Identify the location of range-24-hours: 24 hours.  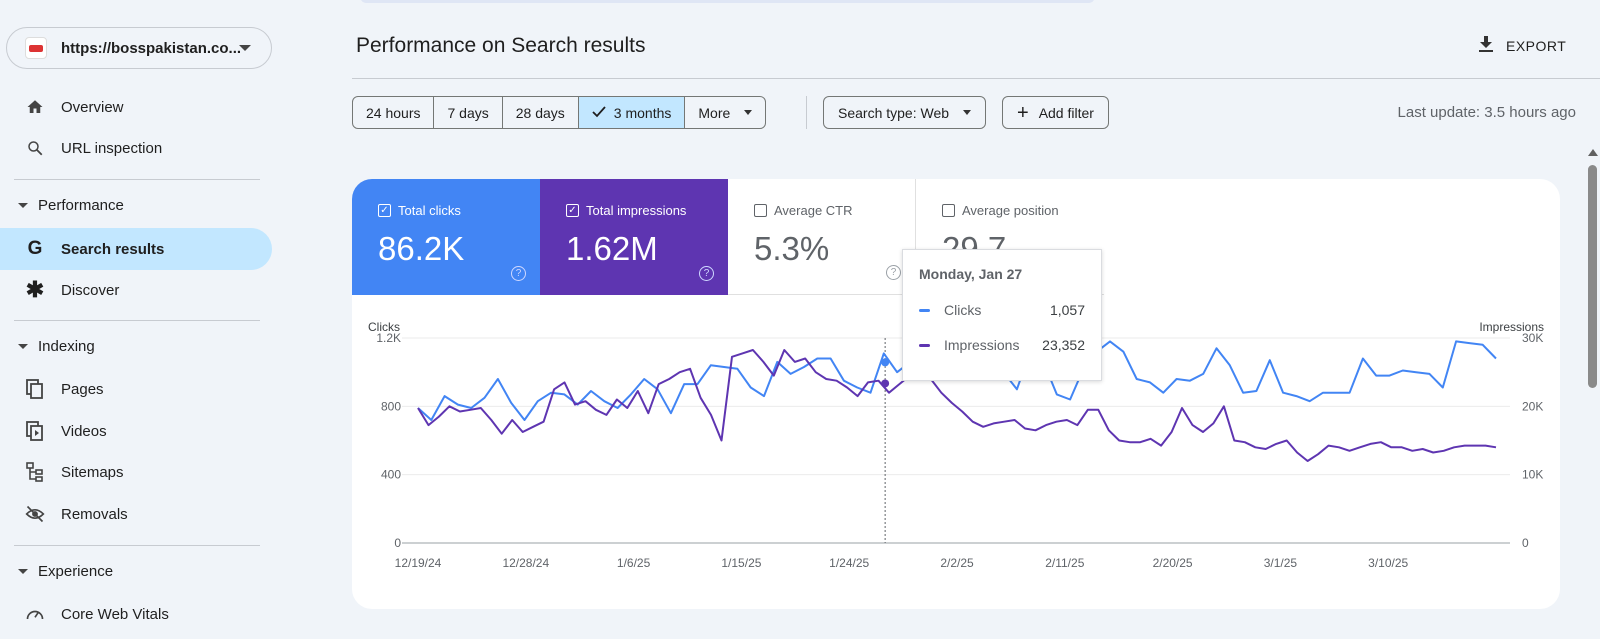
(394, 112).